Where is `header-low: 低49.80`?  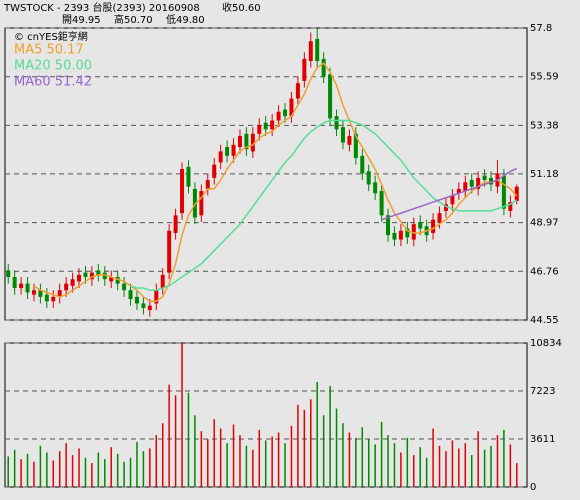 header-low: 低49.80 is located at coordinates (185, 19).